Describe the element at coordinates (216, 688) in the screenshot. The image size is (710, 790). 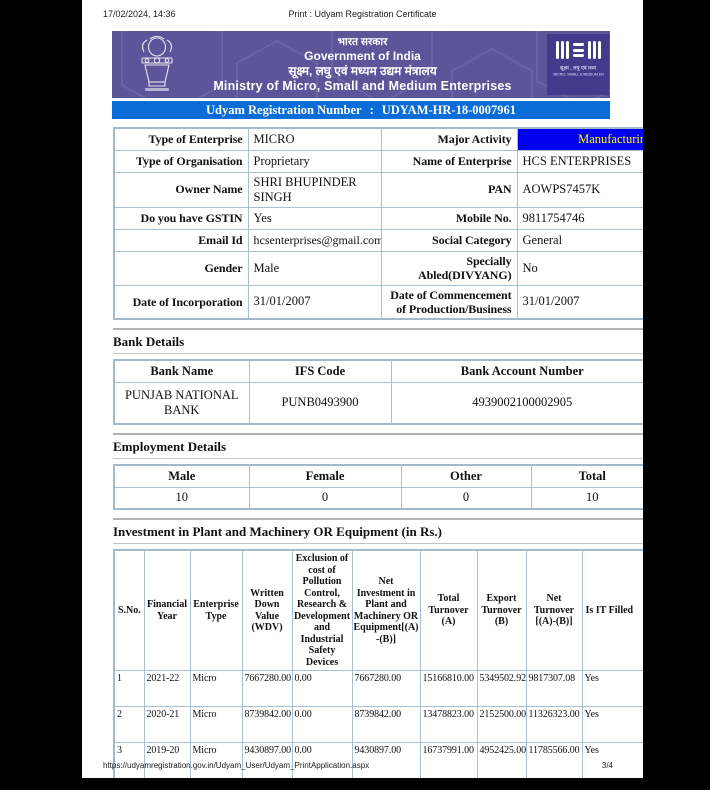
I see `cell: Micro` at that location.